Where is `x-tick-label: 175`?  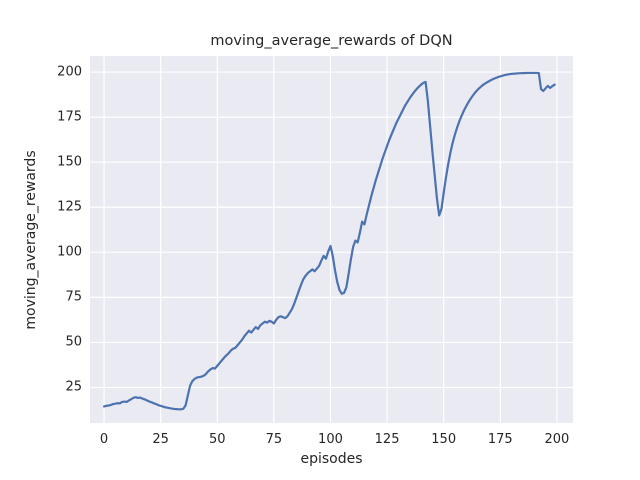 x-tick-label: 175 is located at coordinates (500, 439).